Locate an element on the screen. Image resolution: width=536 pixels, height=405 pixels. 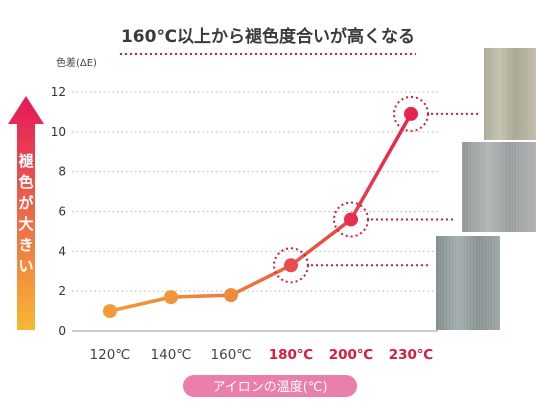
y-axis-ticks: 0 2 4 6 8 10 12 is located at coordinates (58, 211).